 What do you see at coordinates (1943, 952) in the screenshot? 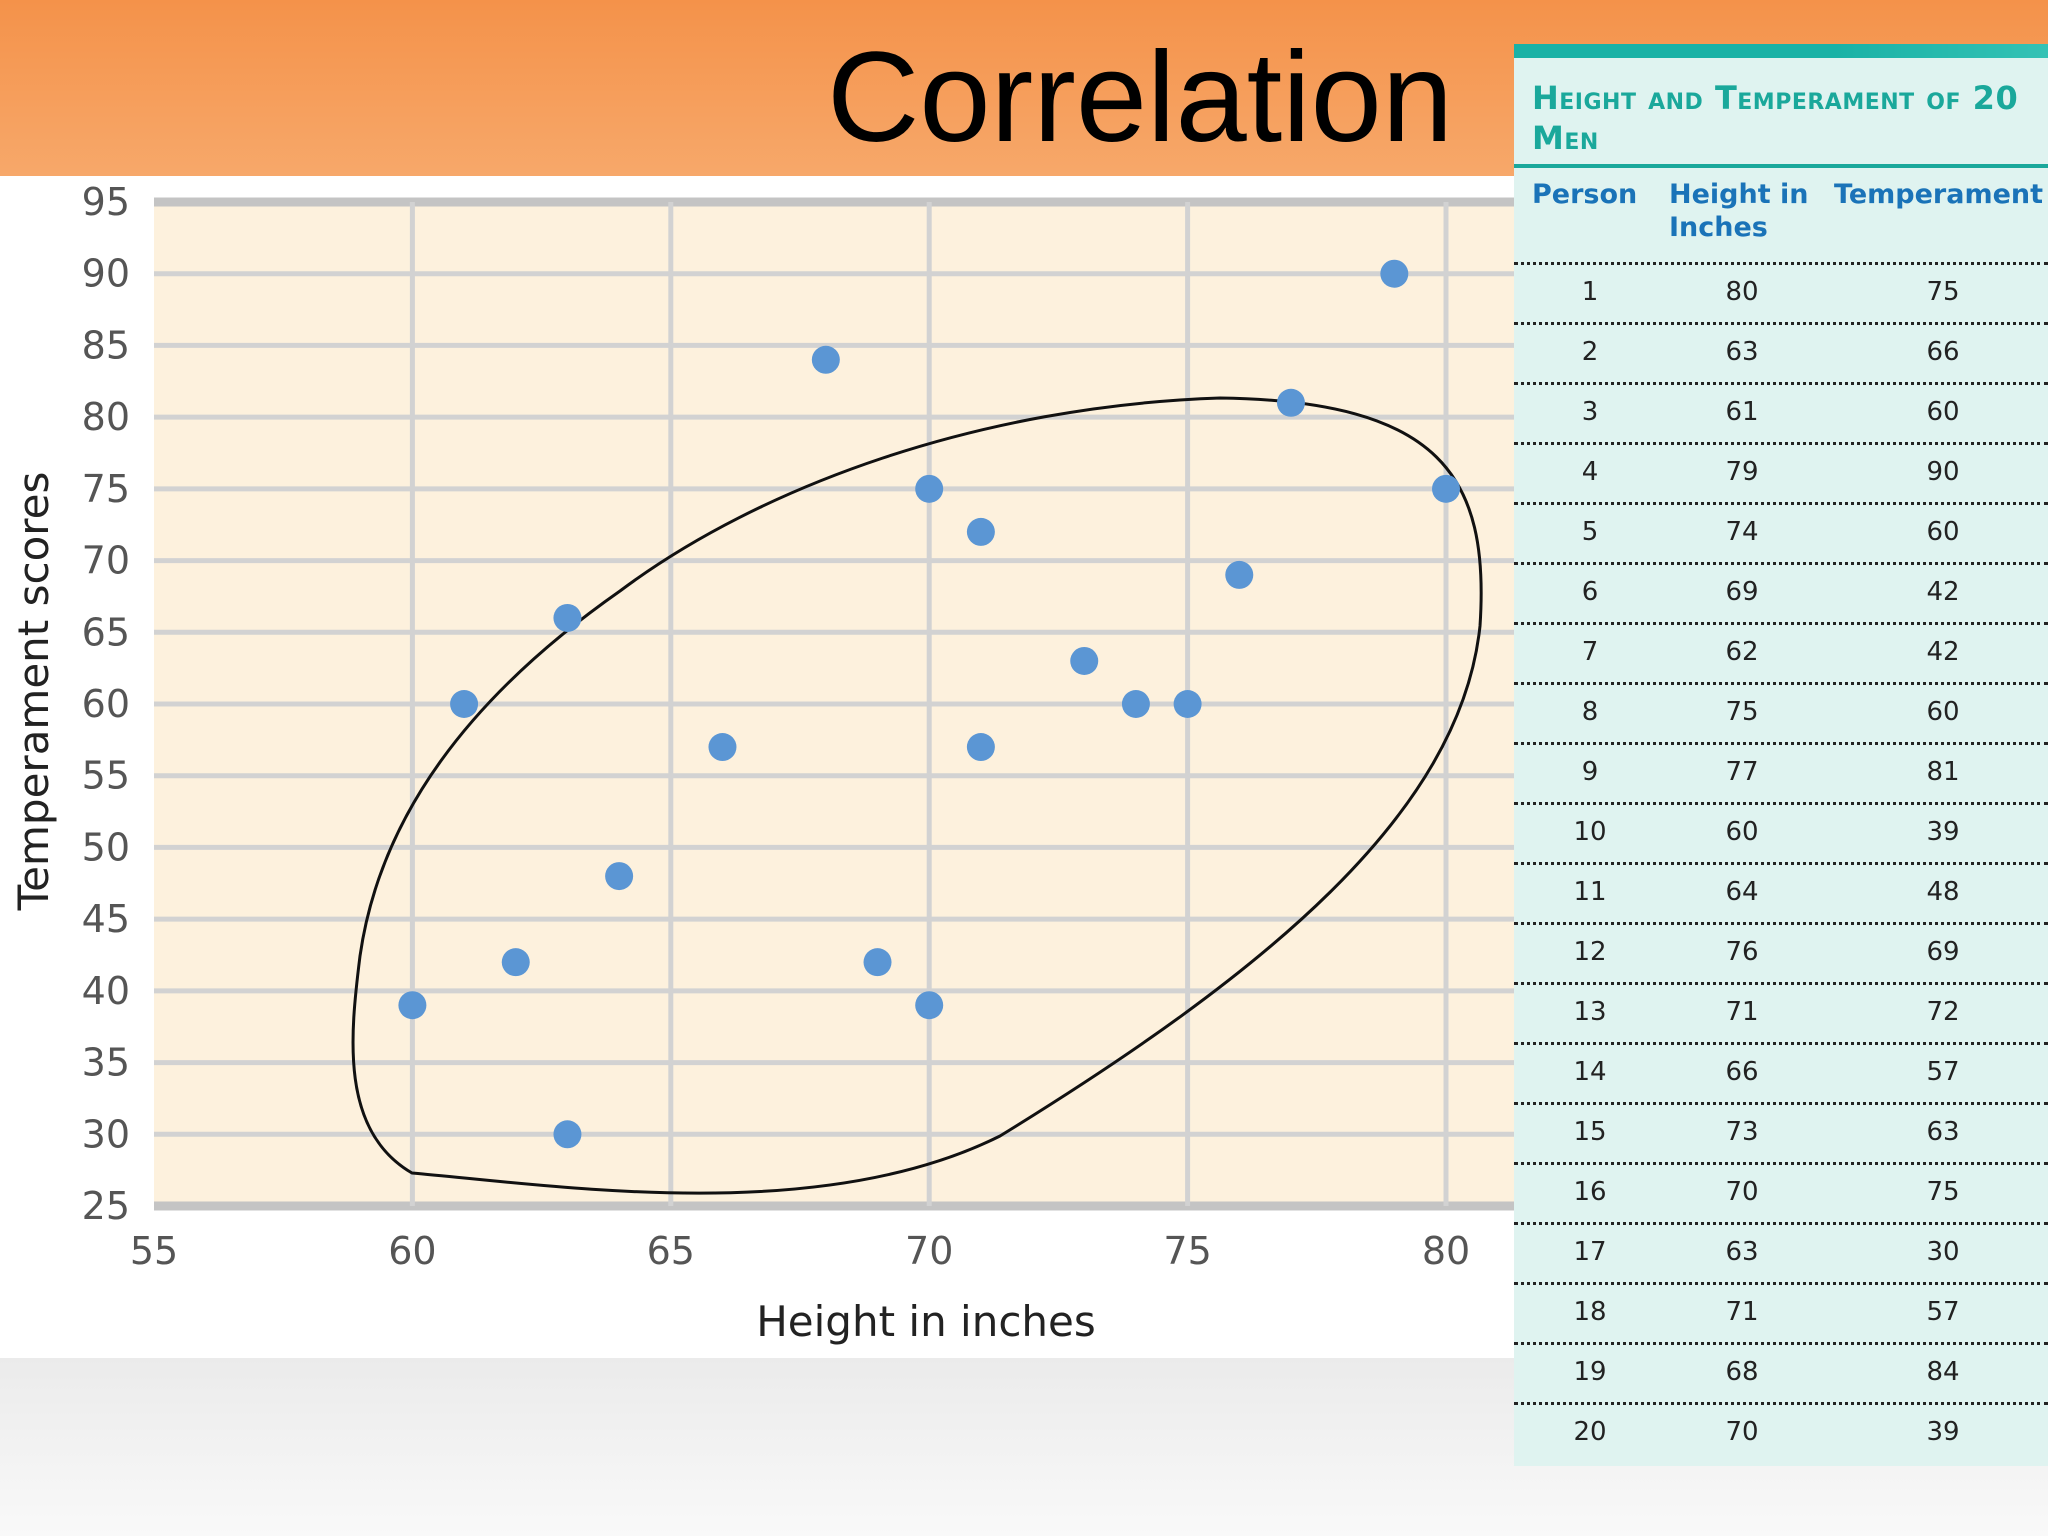
I see `temperament-cell: 69` at bounding box center [1943, 952].